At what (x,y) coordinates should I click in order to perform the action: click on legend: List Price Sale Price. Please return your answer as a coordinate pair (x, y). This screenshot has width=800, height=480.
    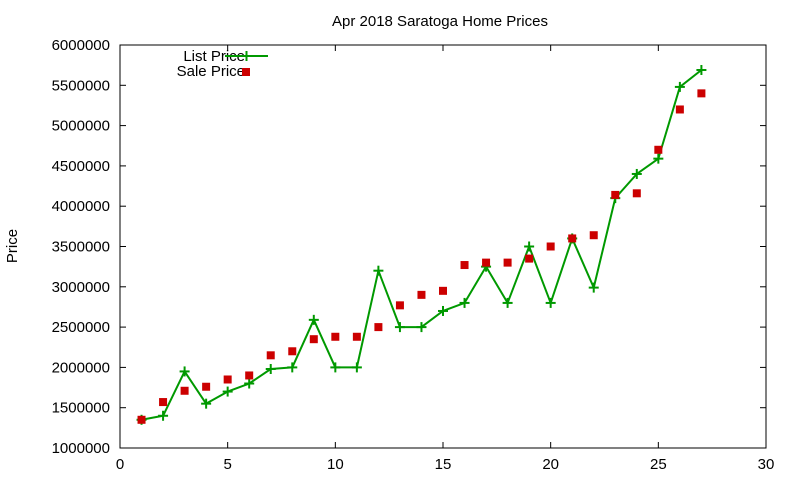
    Looking at the image, I should click on (222, 64).